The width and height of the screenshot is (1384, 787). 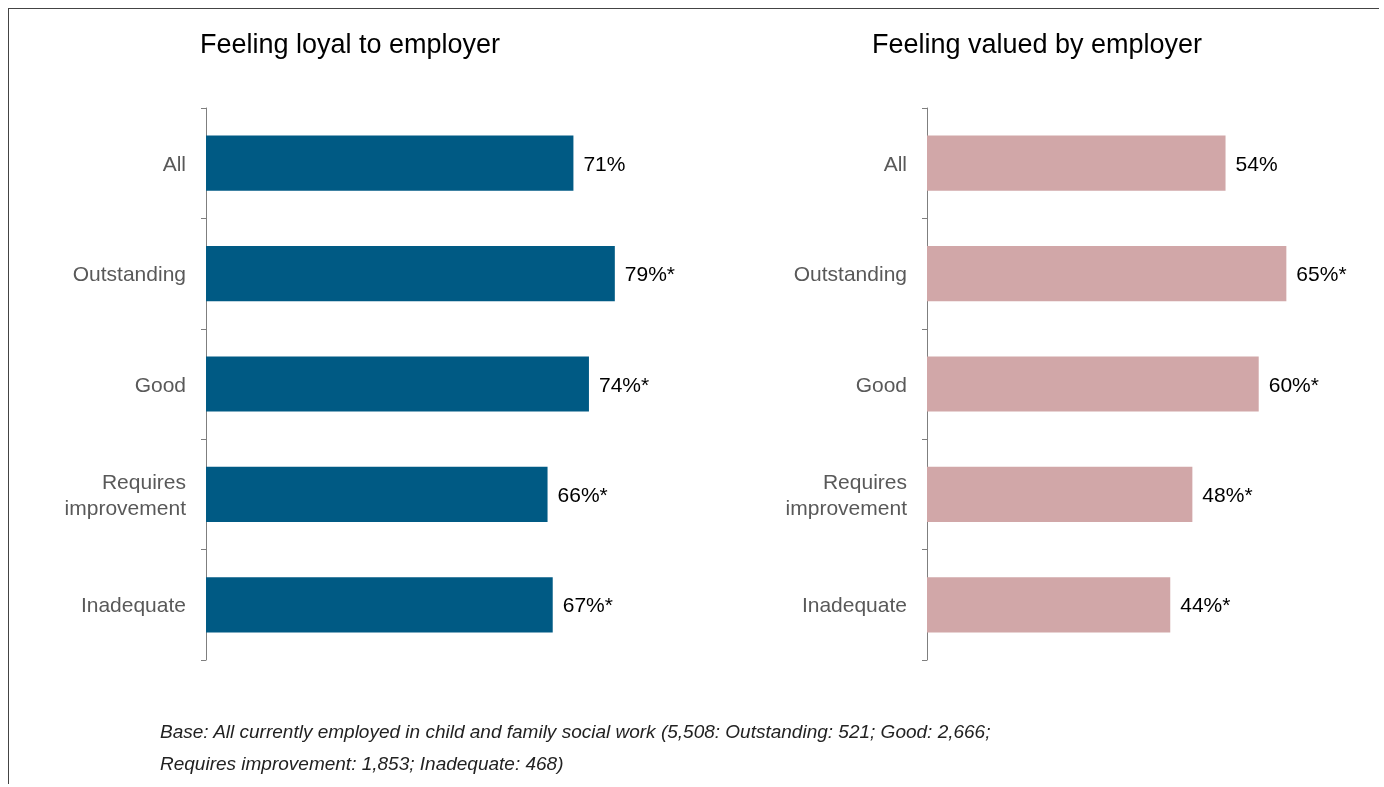 What do you see at coordinates (1205, 605) in the screenshot?
I see `data-label: 44%*` at bounding box center [1205, 605].